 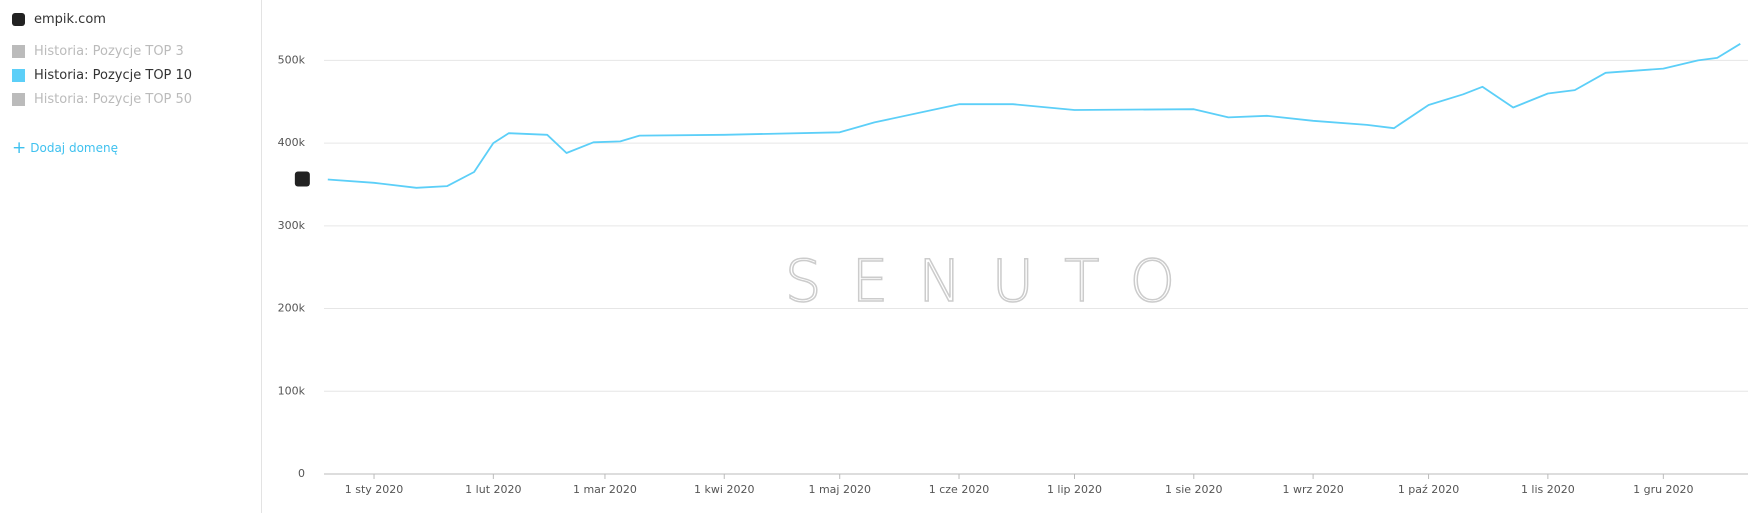 I want to click on x-tick-label: 1 paź 2020, so click(x=1428, y=489).